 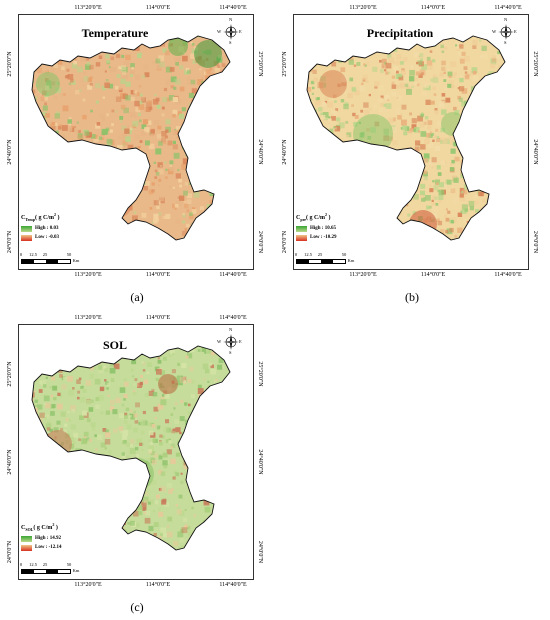 I want to click on latitude-tick-left: 25°20'0"N, so click(x=285, y=64).